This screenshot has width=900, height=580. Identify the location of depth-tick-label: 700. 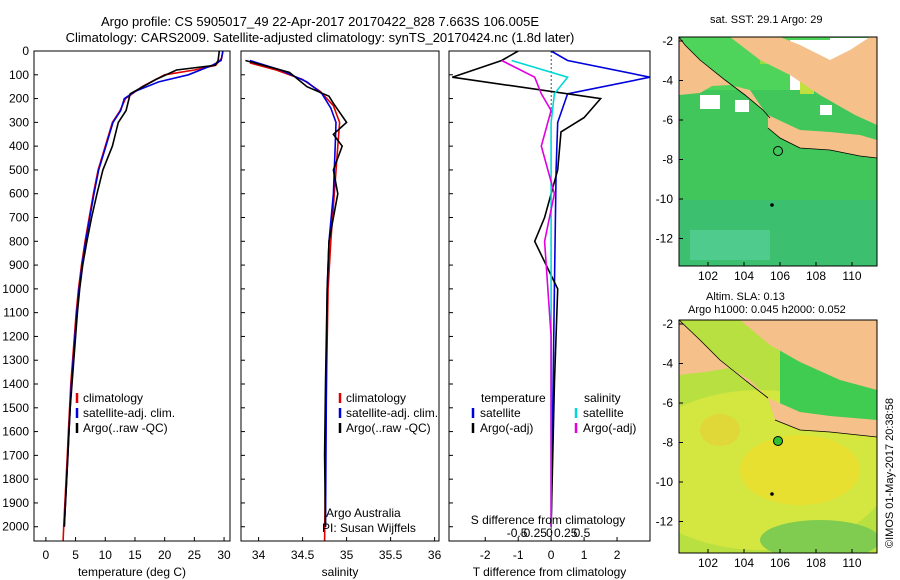
(19, 218).